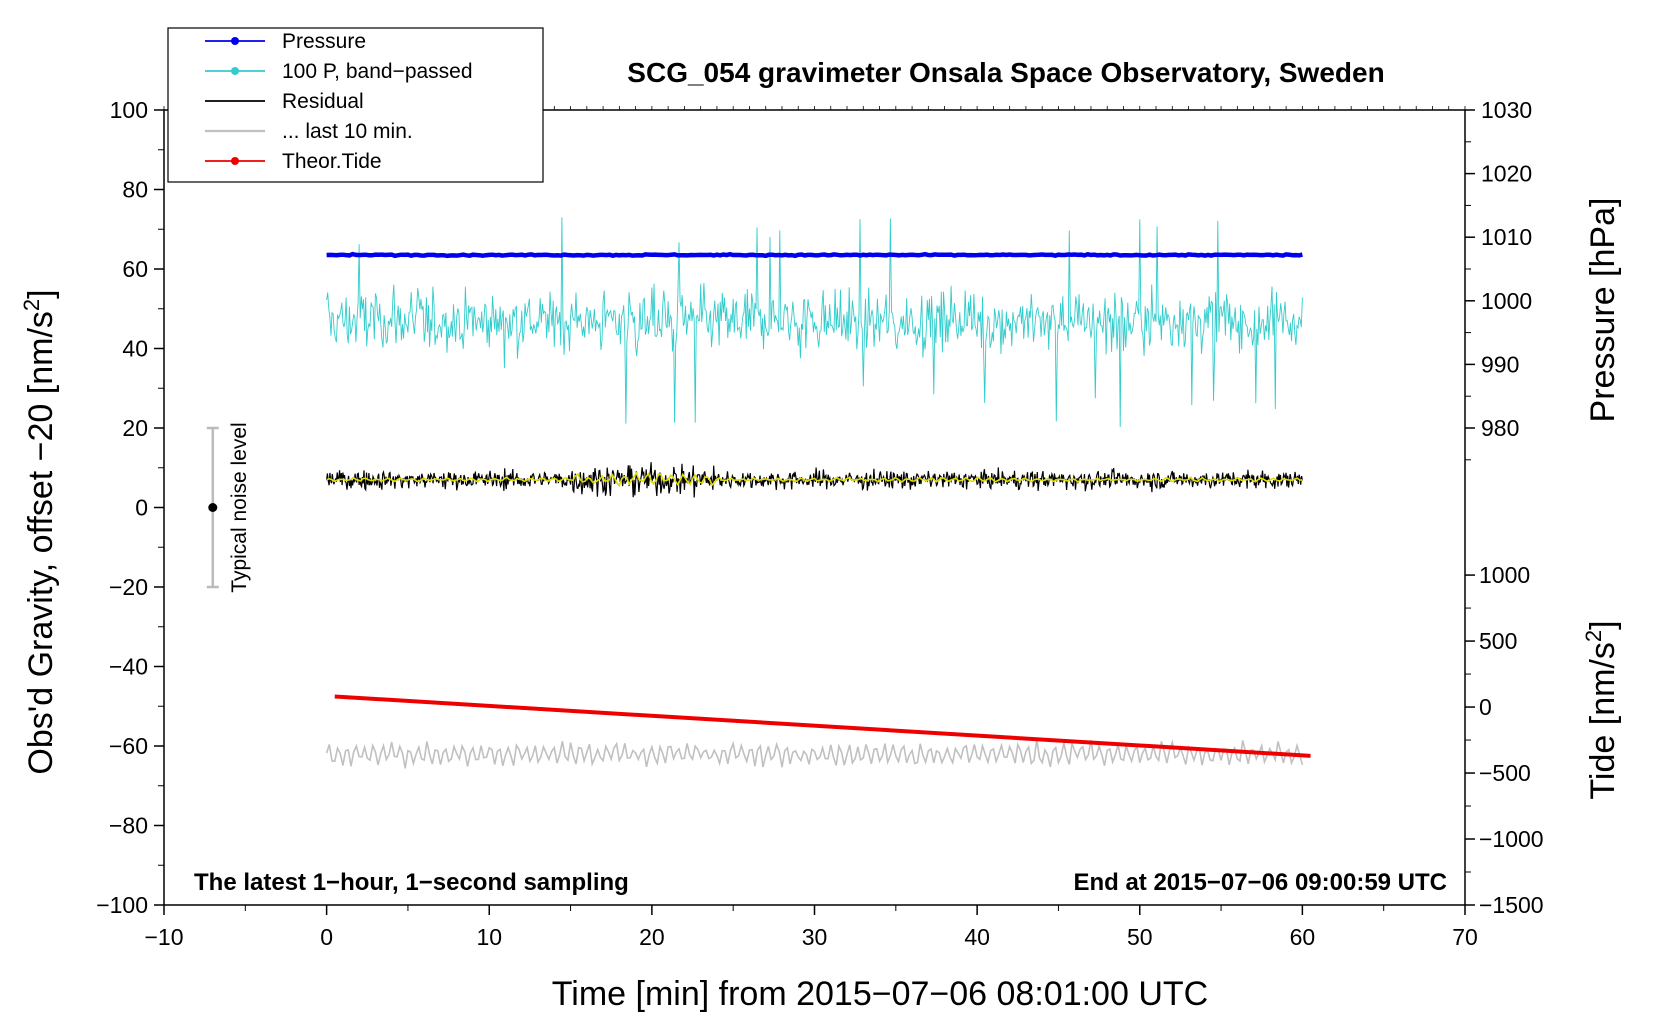  I want to click on tide-axis-title-sup: 2, so click(1593, 636).